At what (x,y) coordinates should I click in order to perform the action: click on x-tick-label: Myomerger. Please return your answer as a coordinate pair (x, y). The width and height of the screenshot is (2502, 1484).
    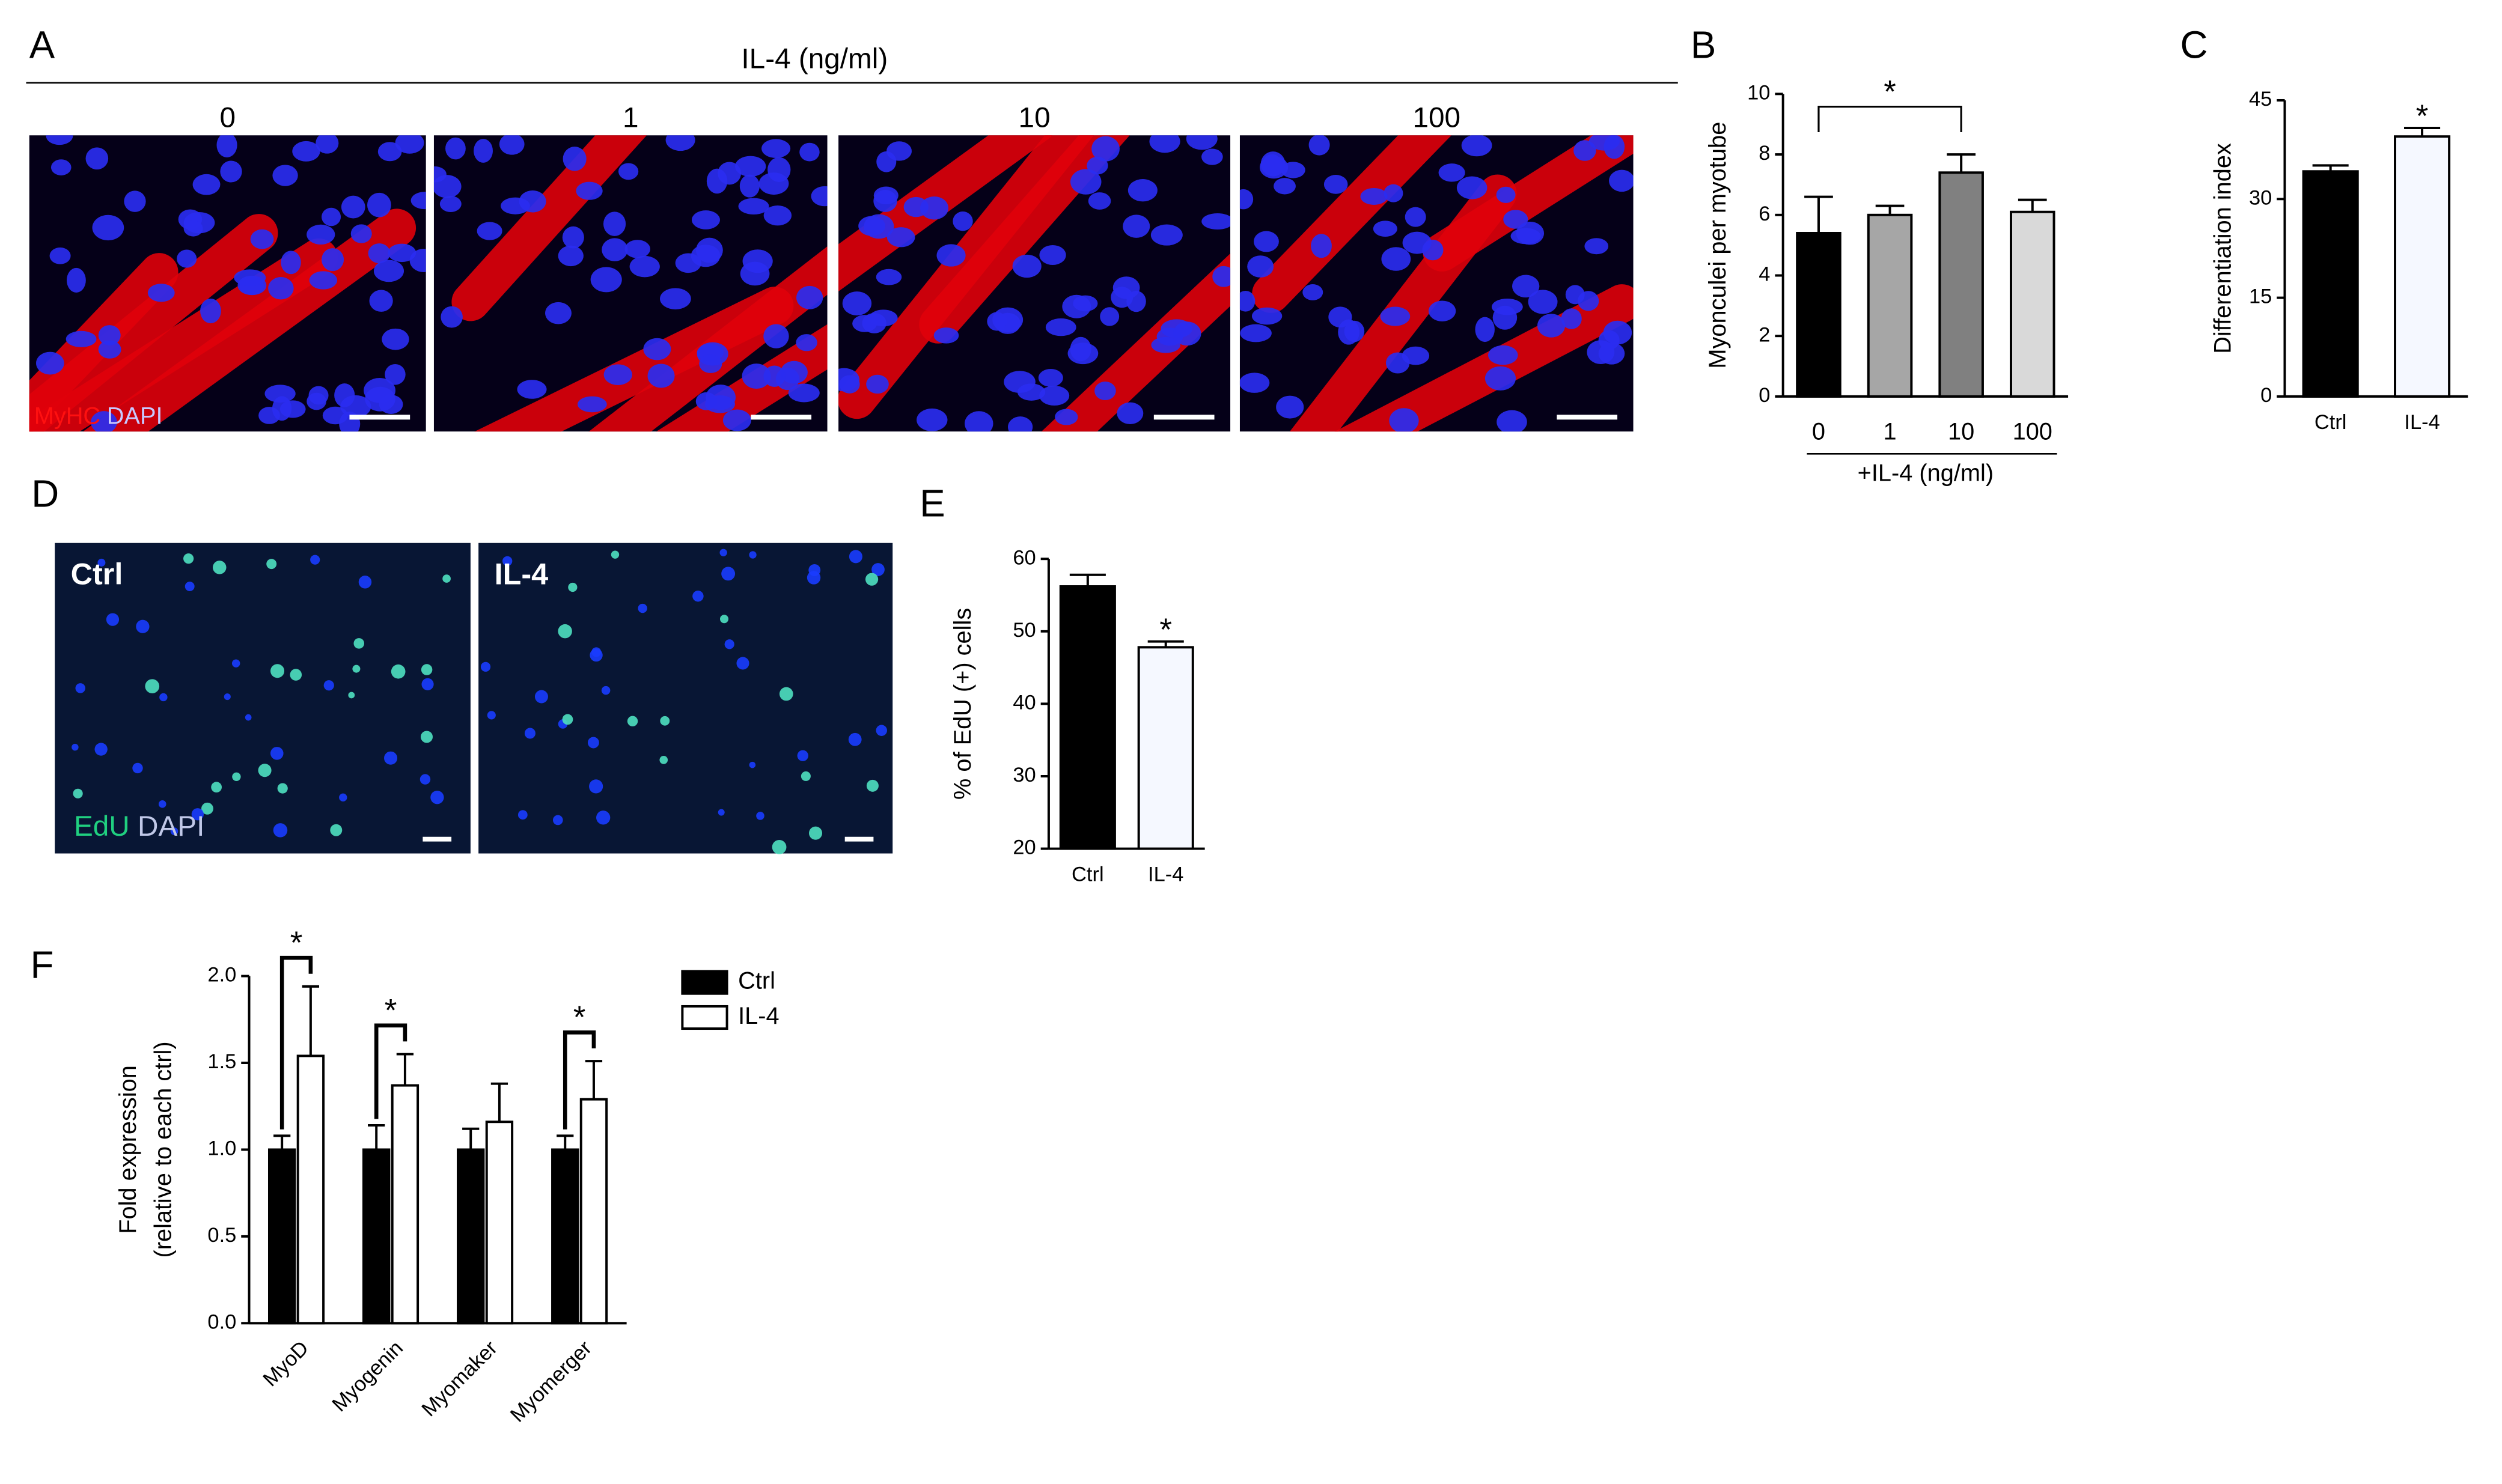
    Looking at the image, I should click on (551, 1382).